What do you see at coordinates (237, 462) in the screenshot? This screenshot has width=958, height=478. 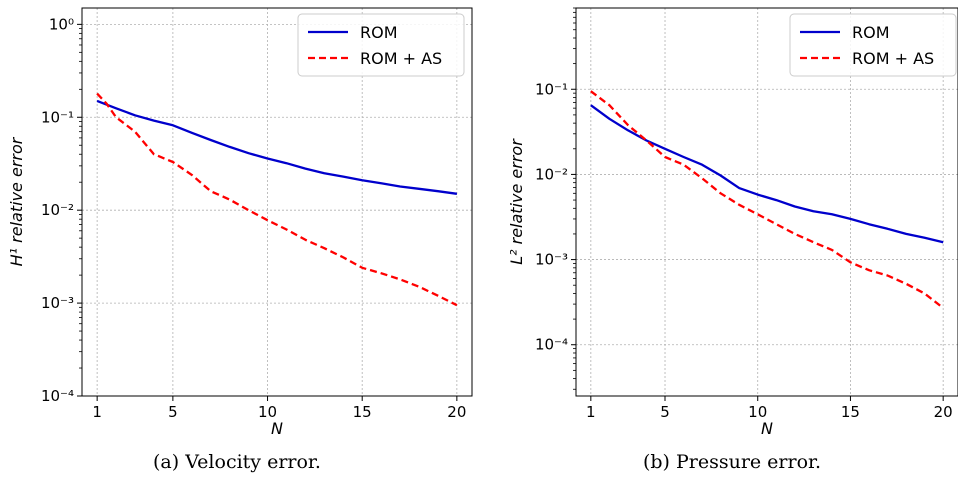 I see `figure-caption: (a) Velocity error.` at bounding box center [237, 462].